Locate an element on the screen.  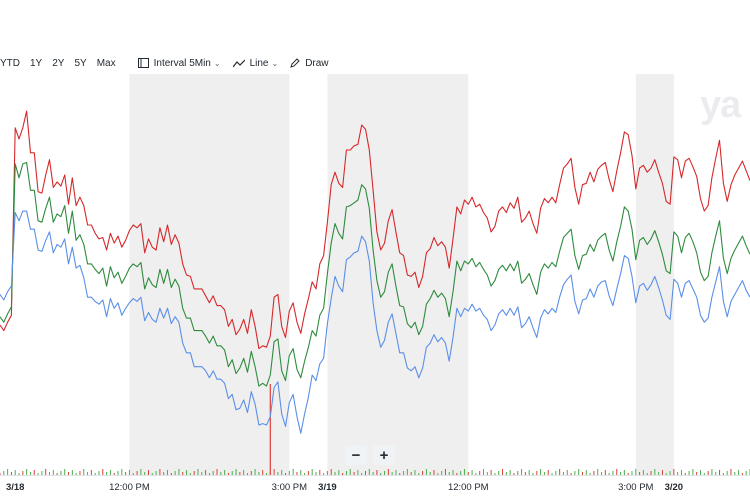
x-tick-label: 3/20 is located at coordinates (674, 487).